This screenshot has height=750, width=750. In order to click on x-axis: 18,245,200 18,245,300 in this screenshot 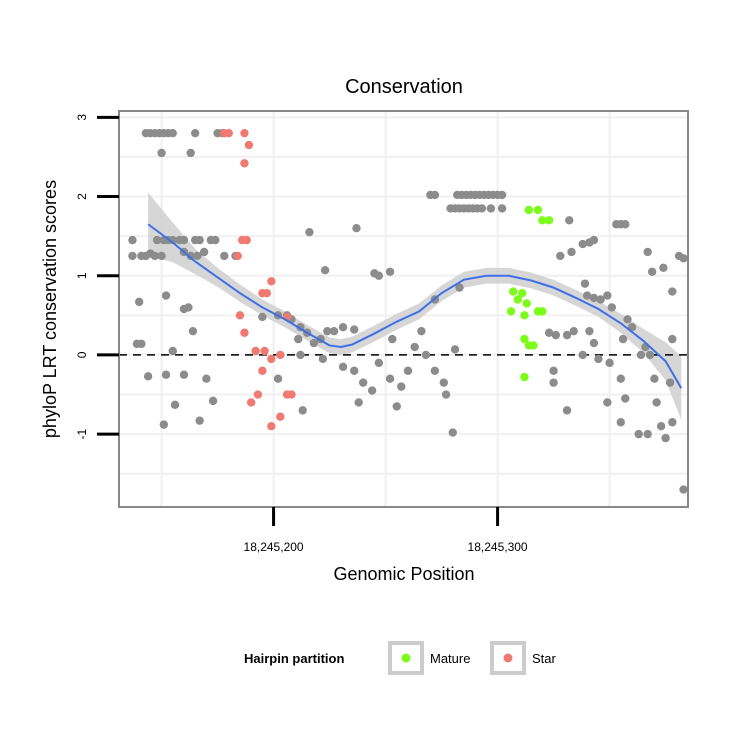, I will do `click(386, 530)`.